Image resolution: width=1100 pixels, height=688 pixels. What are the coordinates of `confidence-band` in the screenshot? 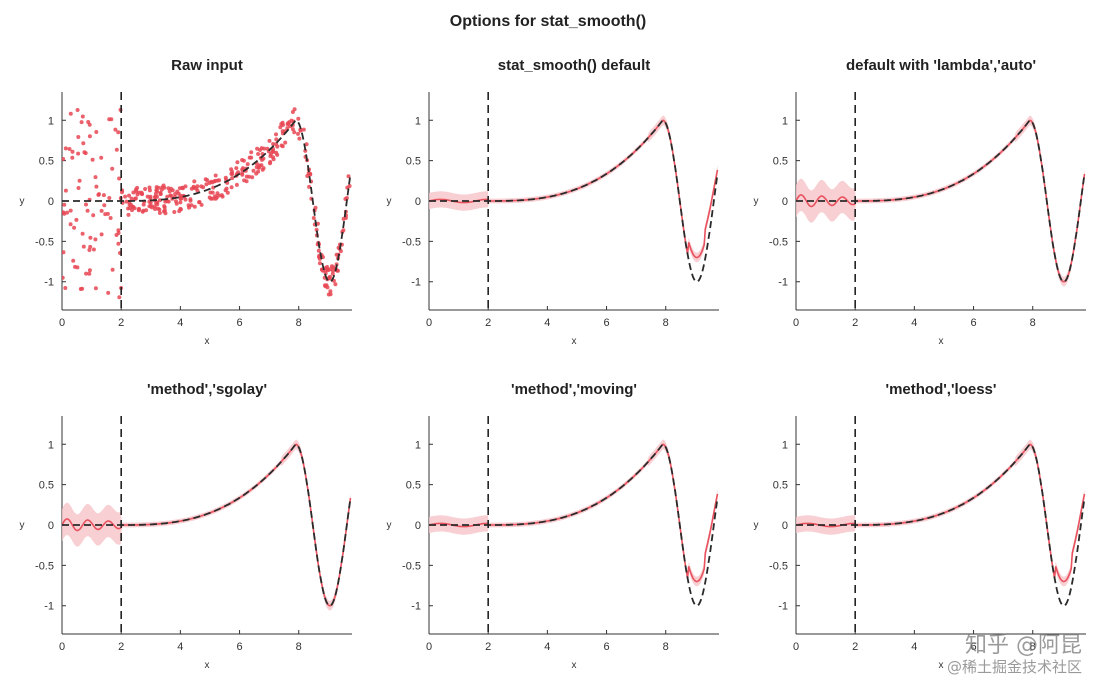 It's located at (940, 513).